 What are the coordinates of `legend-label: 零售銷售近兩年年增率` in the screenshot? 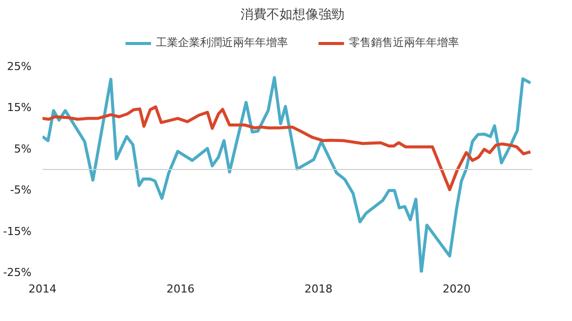 It's located at (404, 42).